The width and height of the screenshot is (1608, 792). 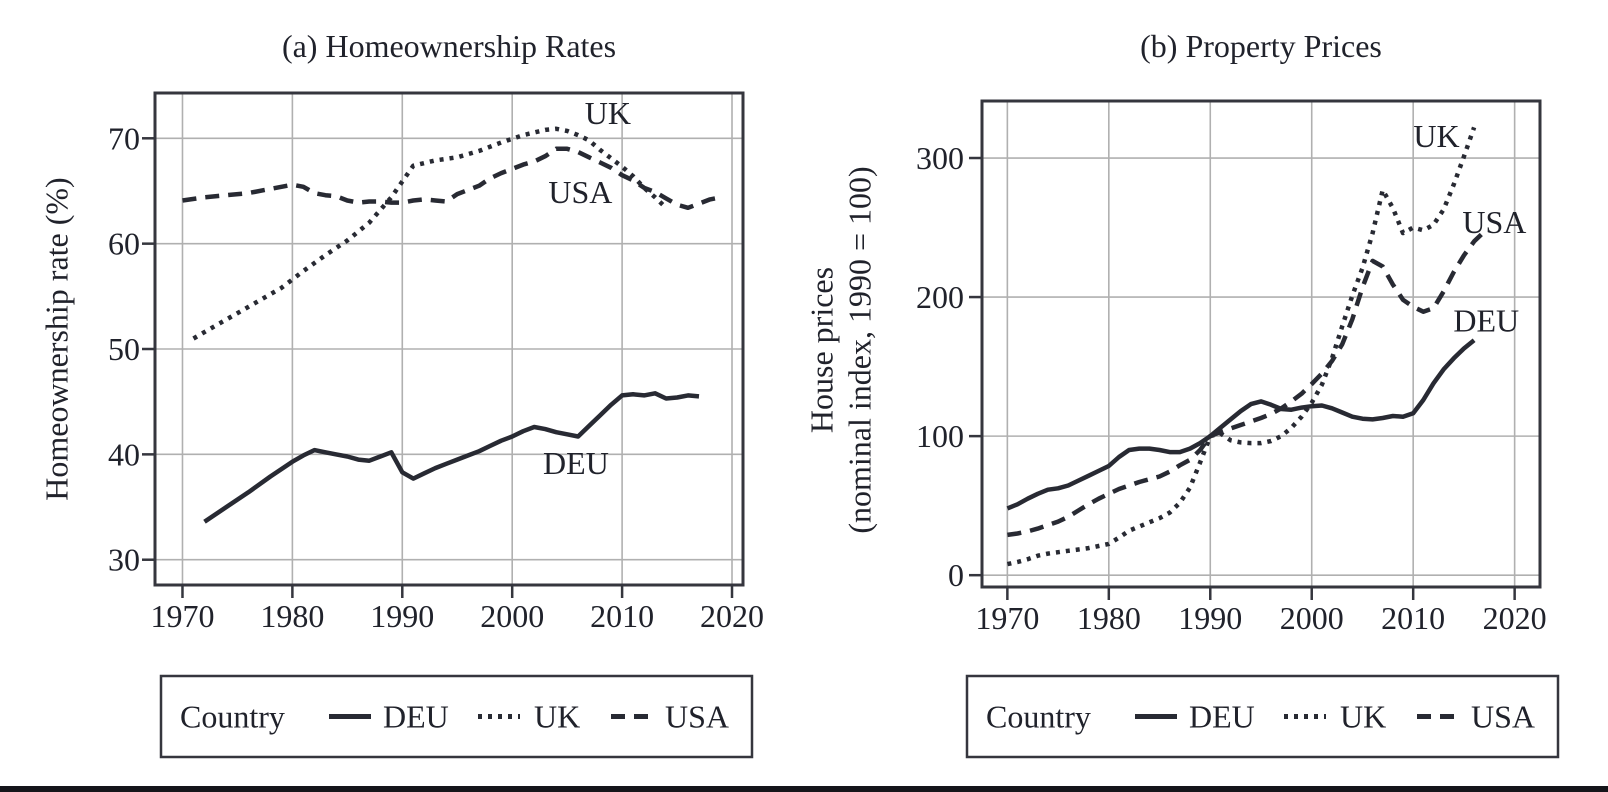 I want to click on chart-b-title: (b) Property Prices, so click(x=1261, y=46).